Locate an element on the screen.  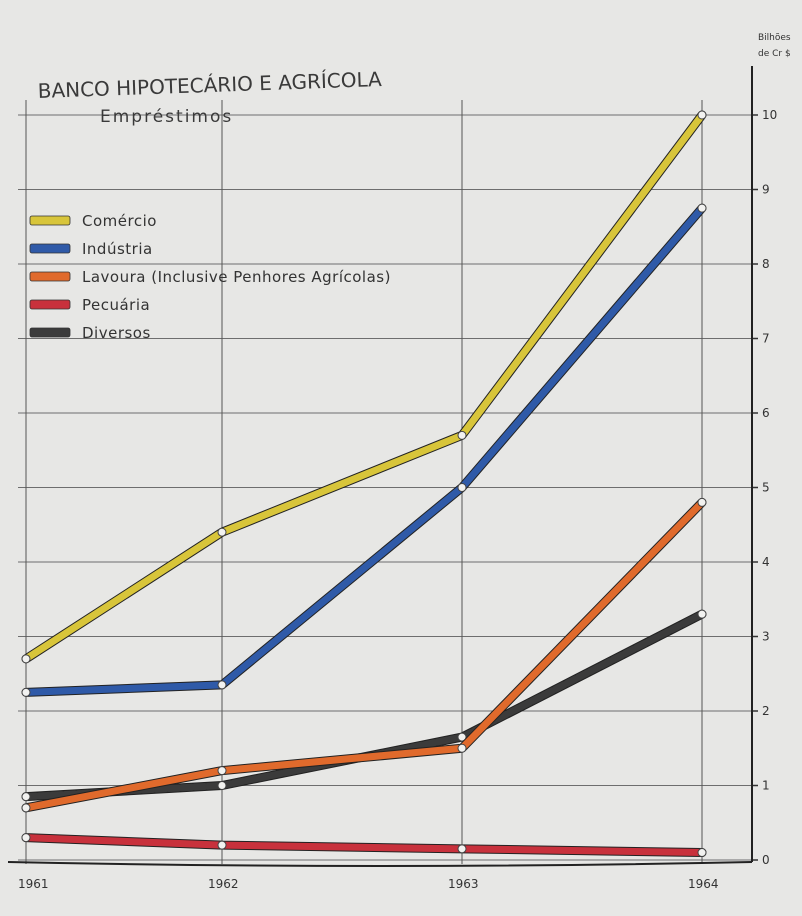
y-tick-label-4: 4 is located at coordinates (766, 562).